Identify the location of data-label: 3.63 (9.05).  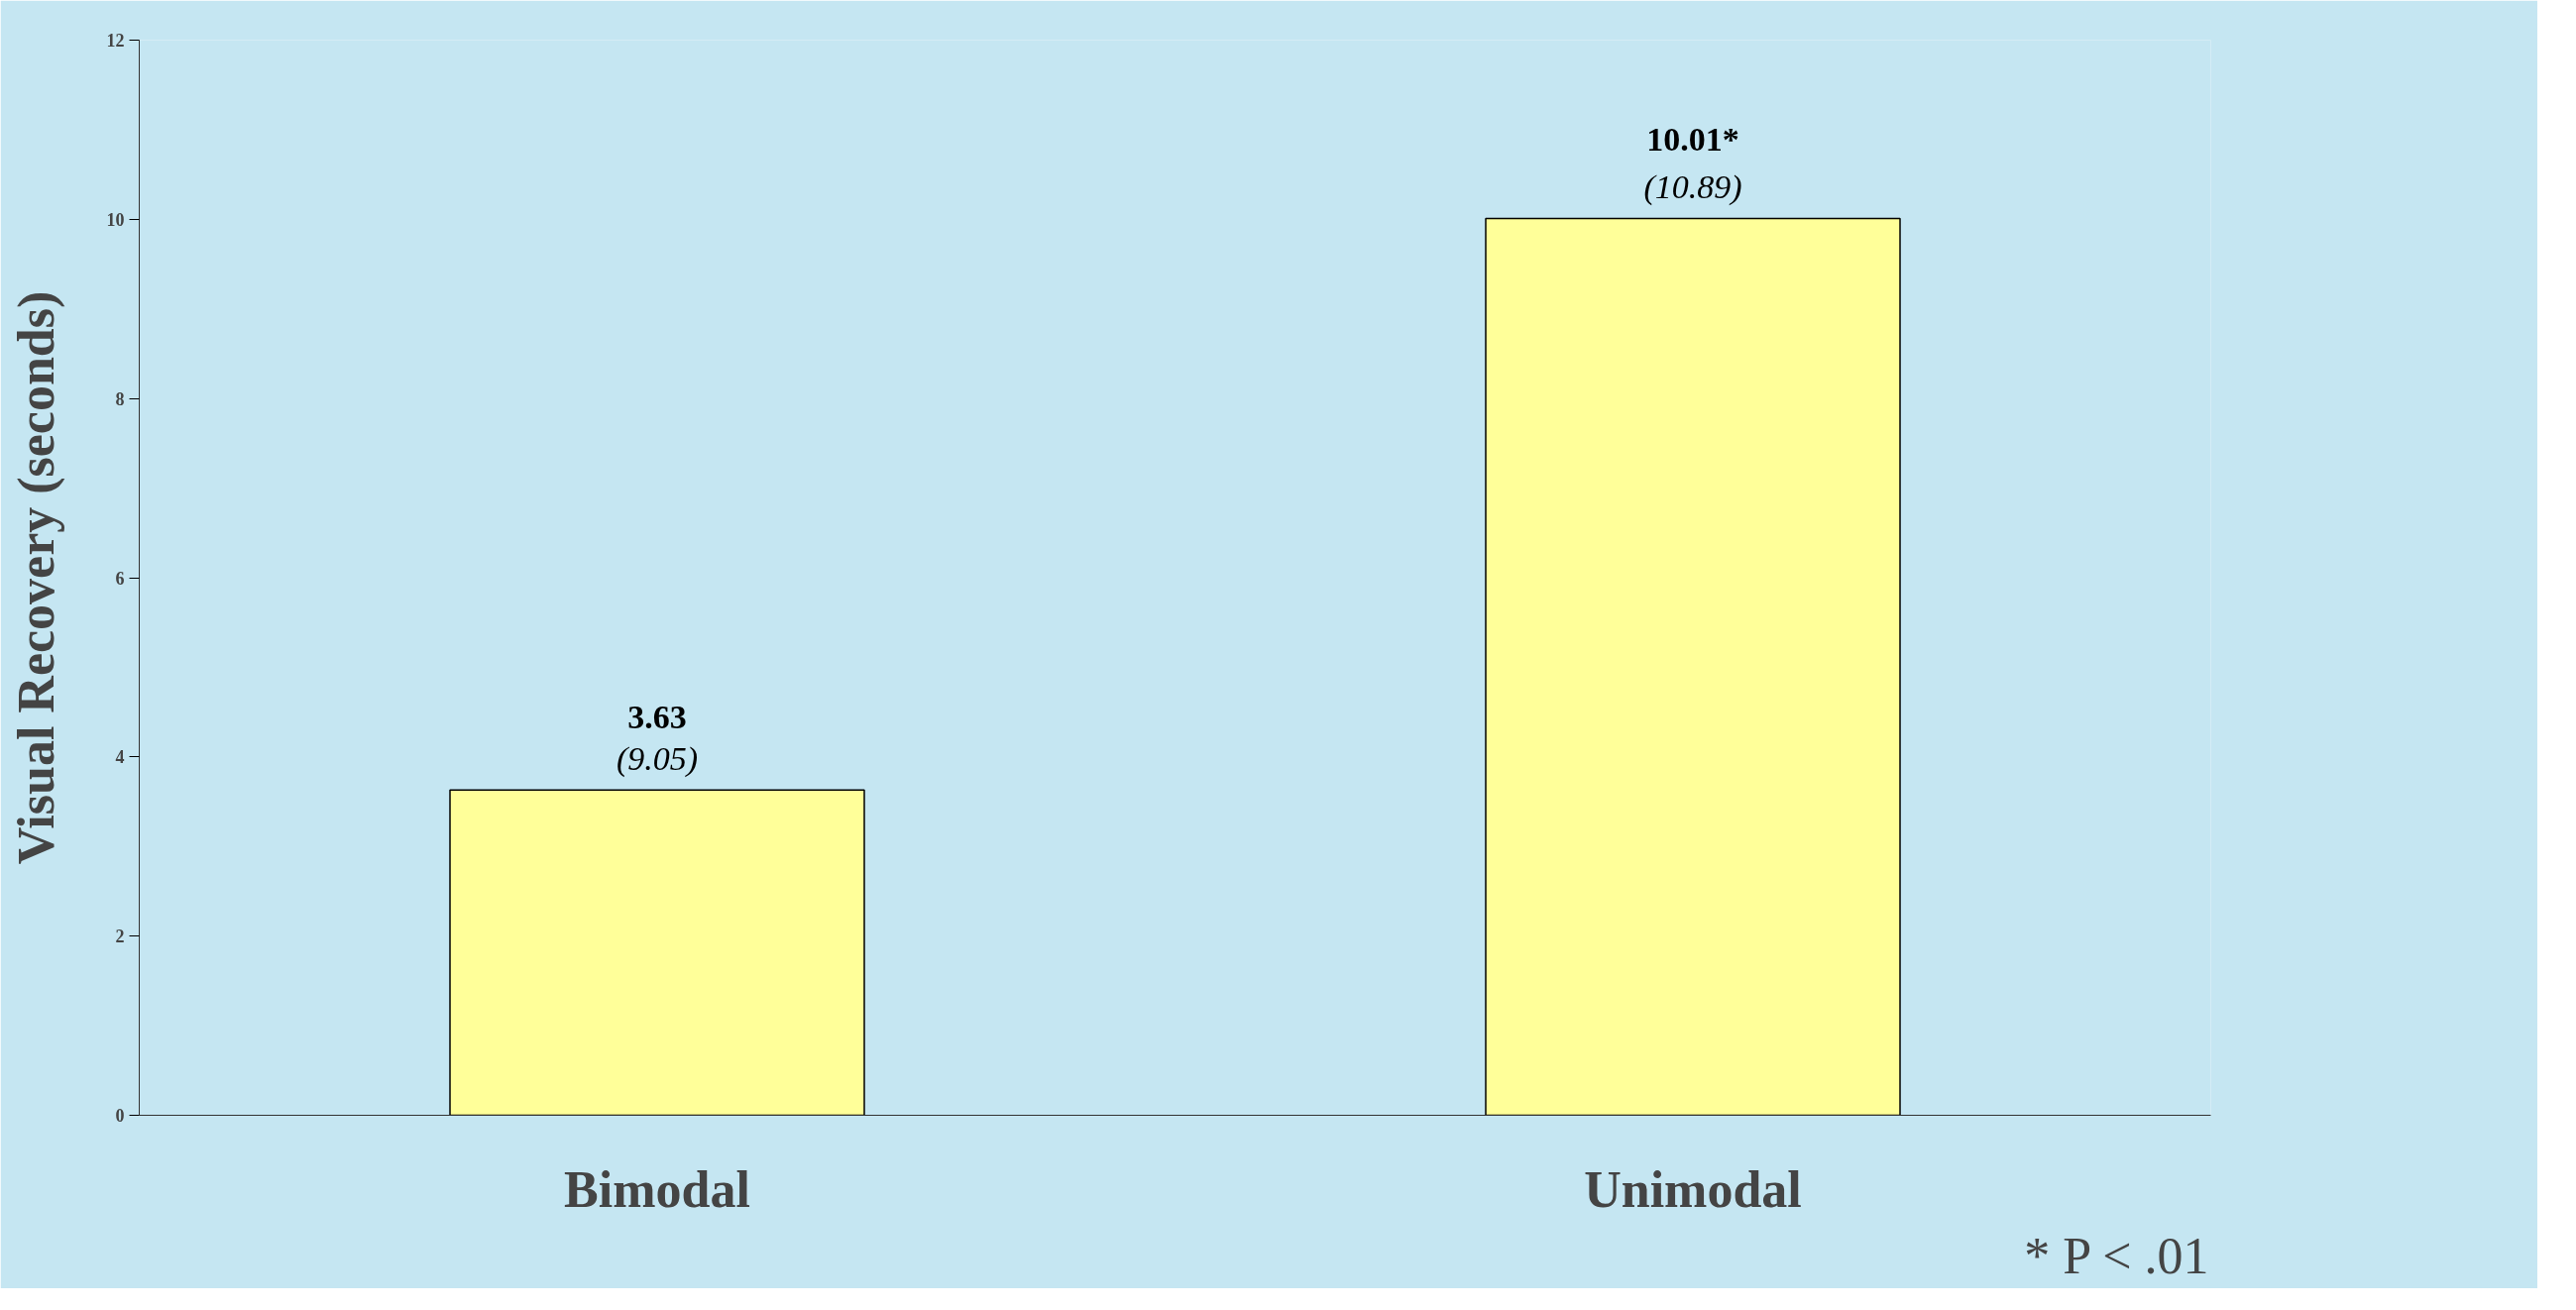
(657, 739).